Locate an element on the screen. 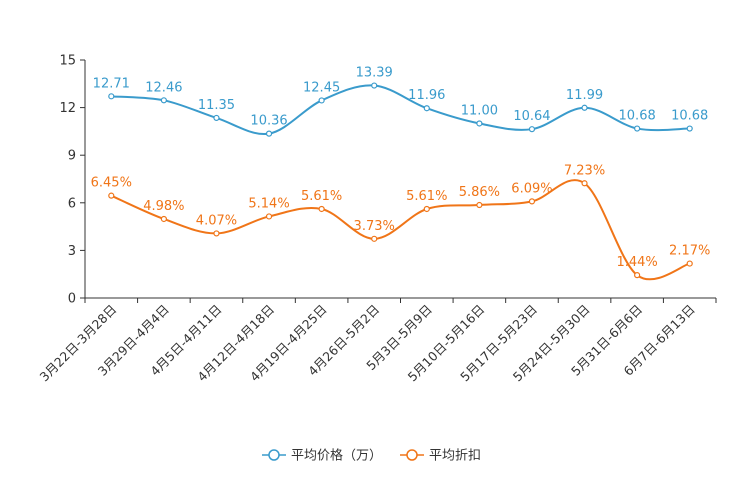 The height and width of the screenshot is (496, 744). data-label: 10.64 is located at coordinates (531, 116).